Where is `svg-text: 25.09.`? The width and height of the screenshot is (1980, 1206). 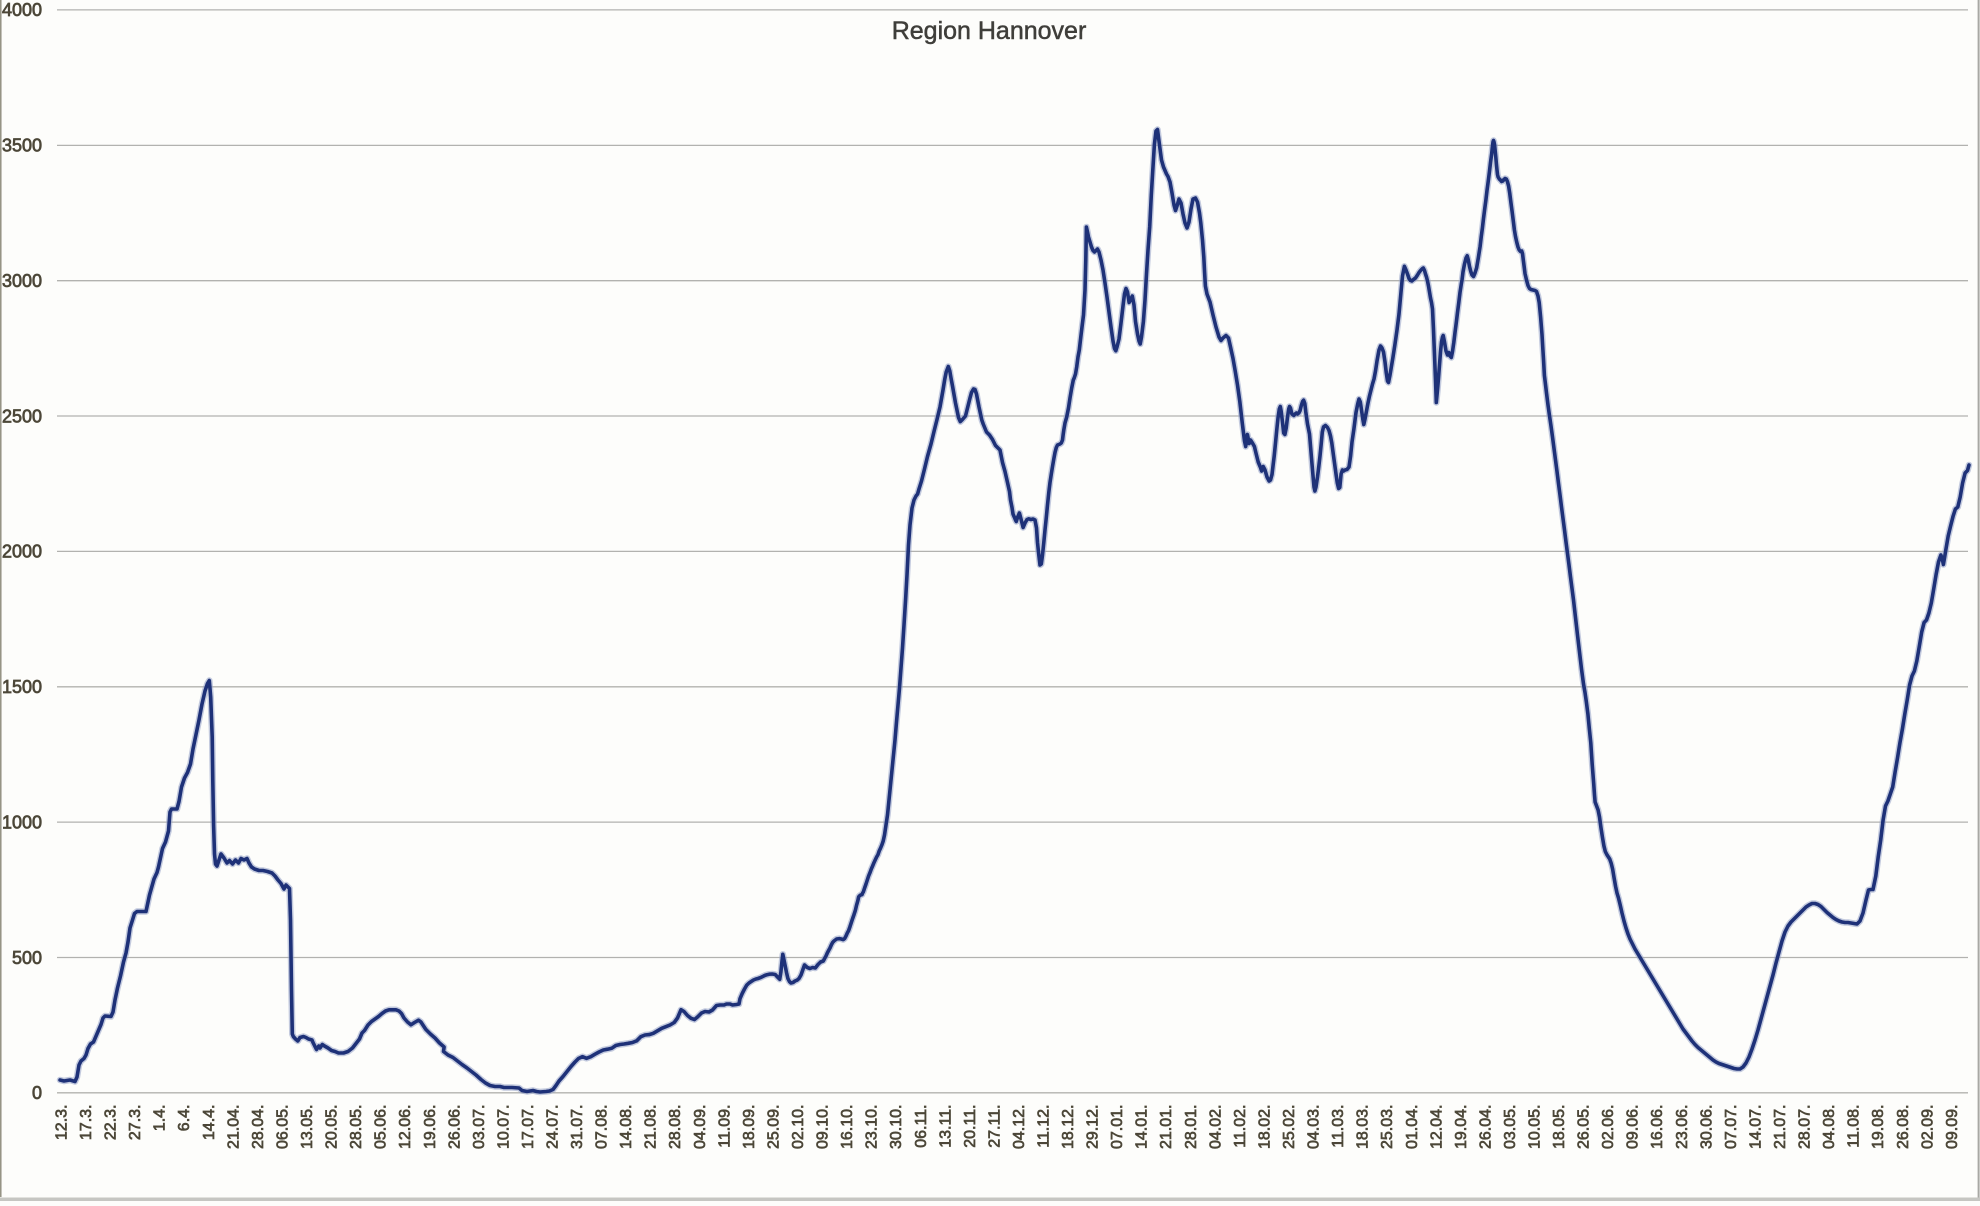
svg-text: 25.09. is located at coordinates (774, 1127).